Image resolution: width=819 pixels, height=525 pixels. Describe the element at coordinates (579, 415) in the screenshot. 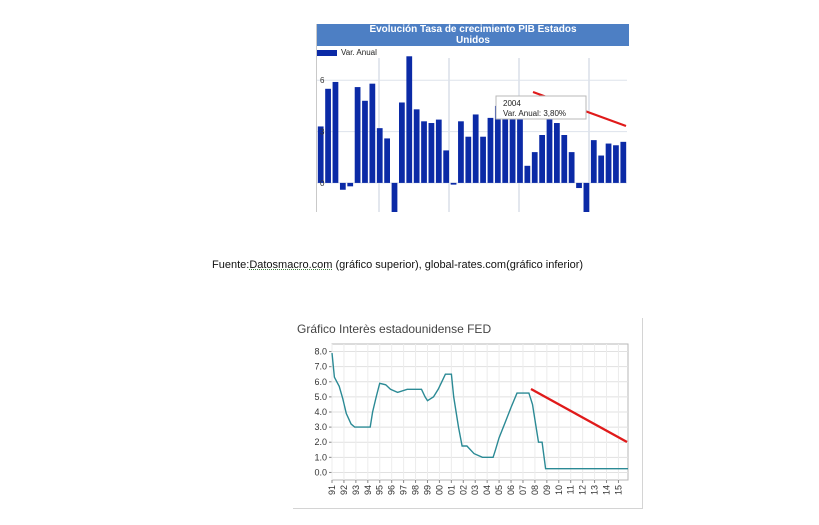

I see `fed-trend-line` at that location.